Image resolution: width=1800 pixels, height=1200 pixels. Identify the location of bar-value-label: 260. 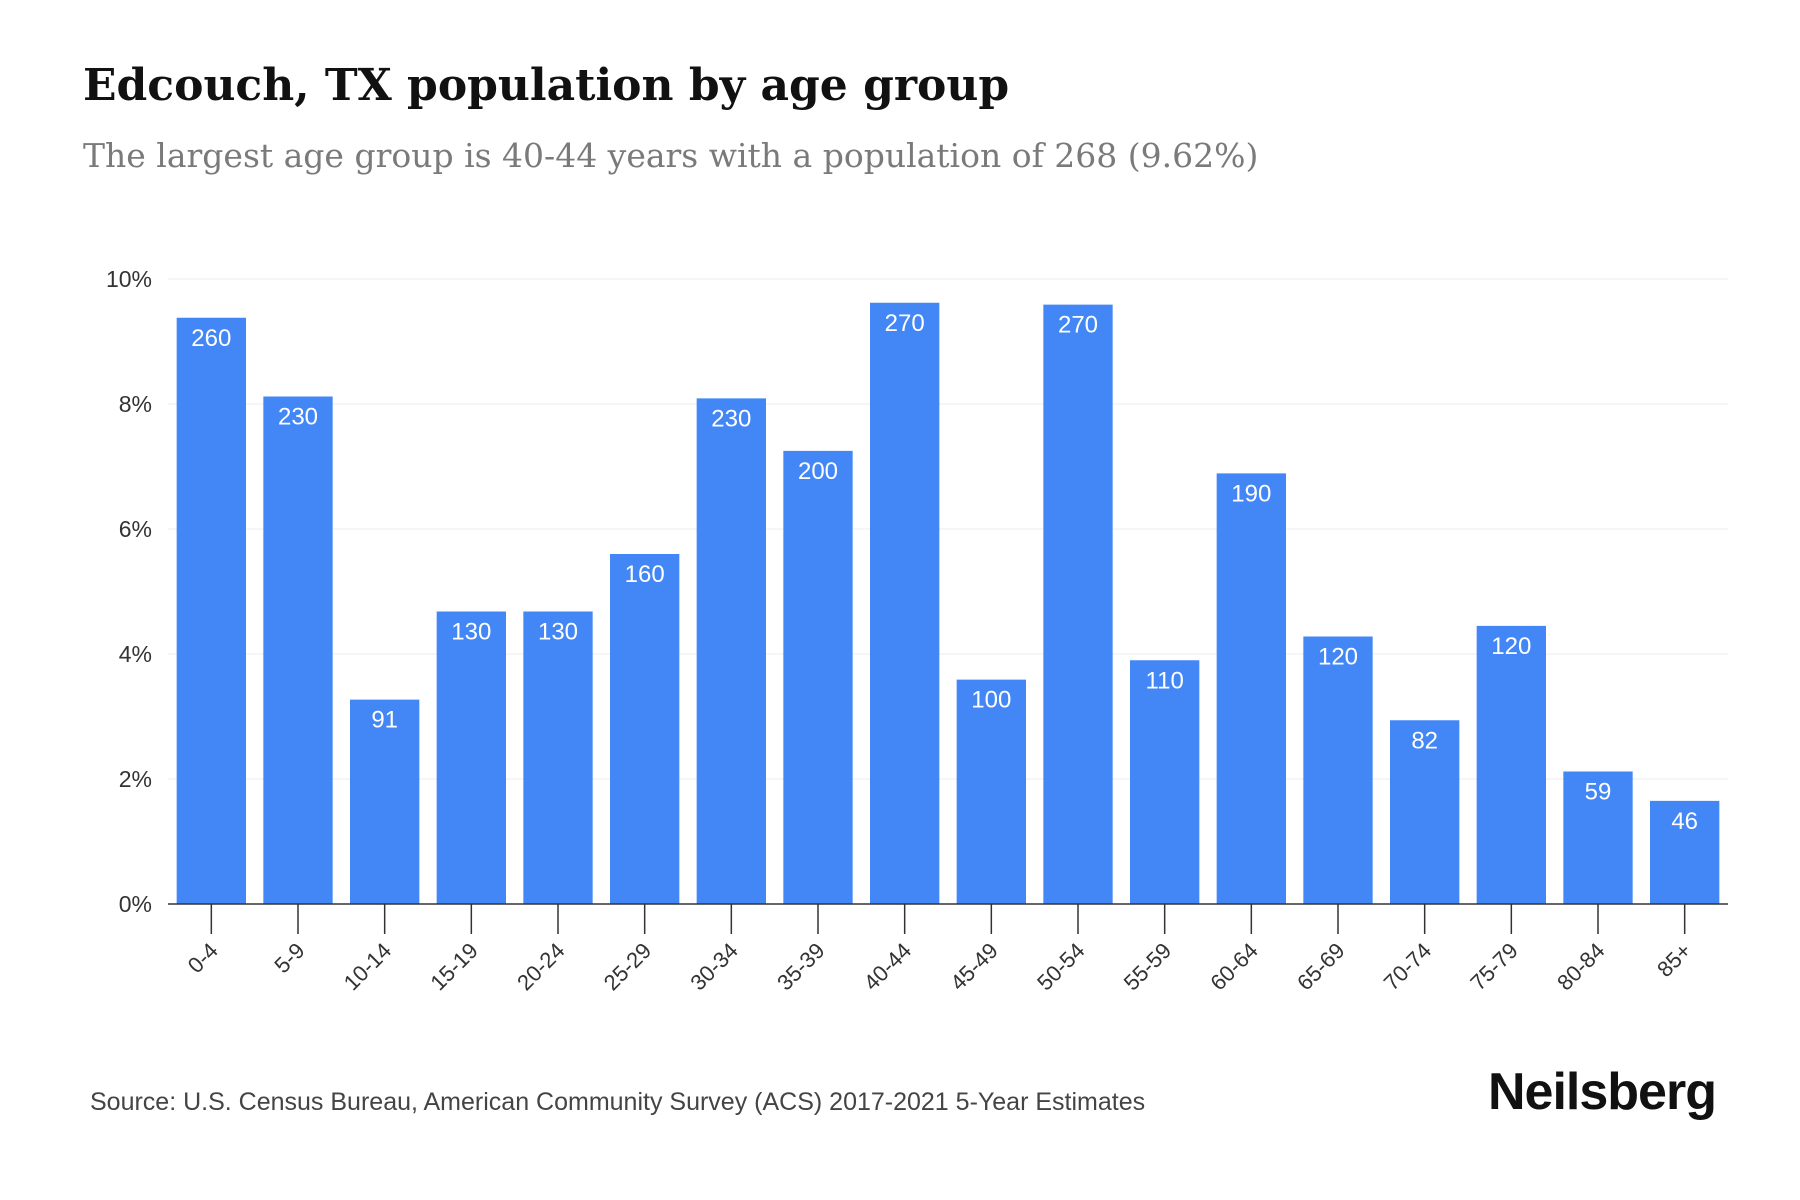
(211, 338).